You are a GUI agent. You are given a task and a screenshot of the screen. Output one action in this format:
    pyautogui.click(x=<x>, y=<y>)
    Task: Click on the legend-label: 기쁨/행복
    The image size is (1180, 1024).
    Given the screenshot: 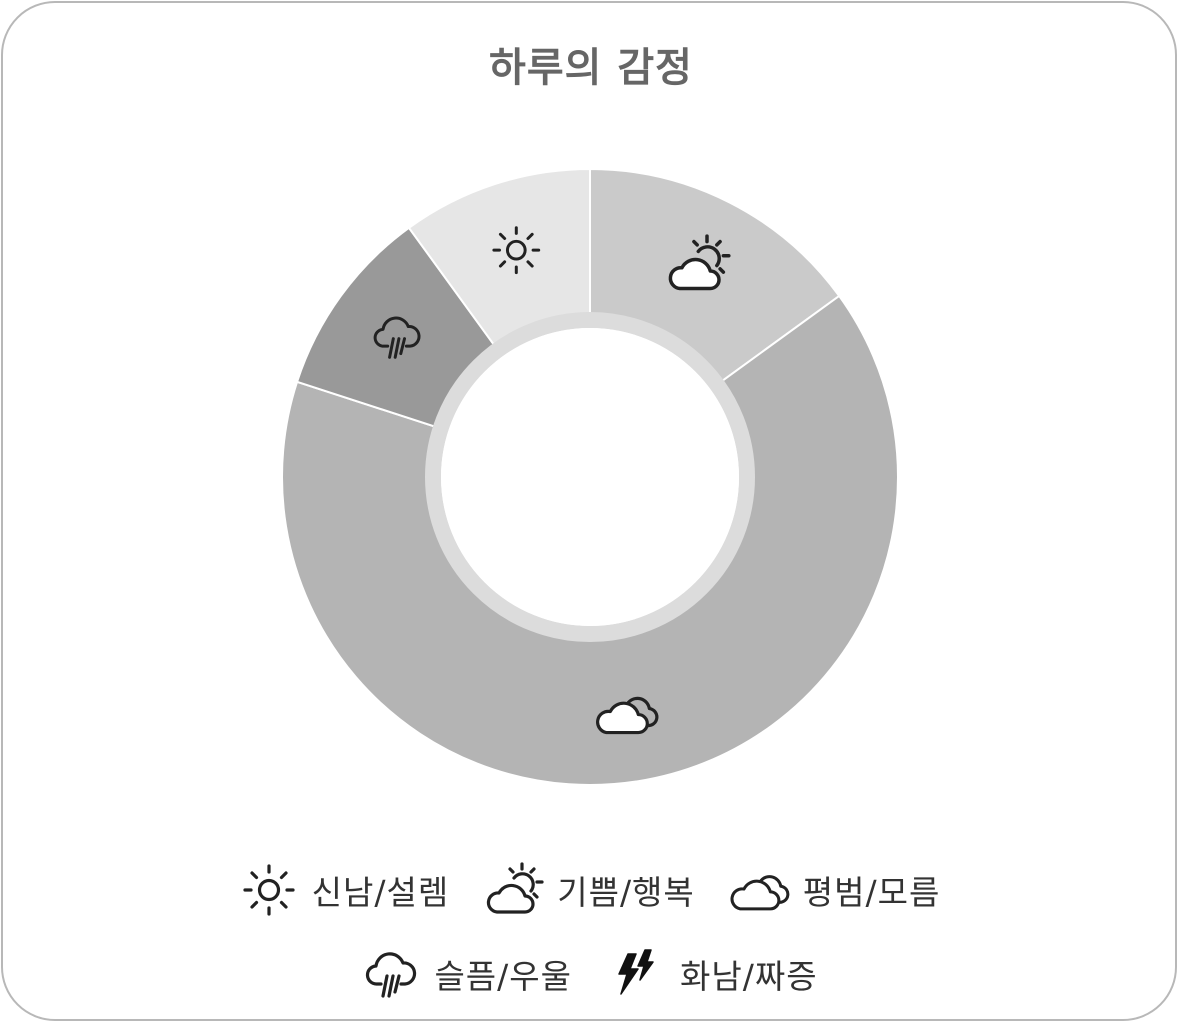 What is the action you would take?
    pyautogui.click(x=626, y=892)
    